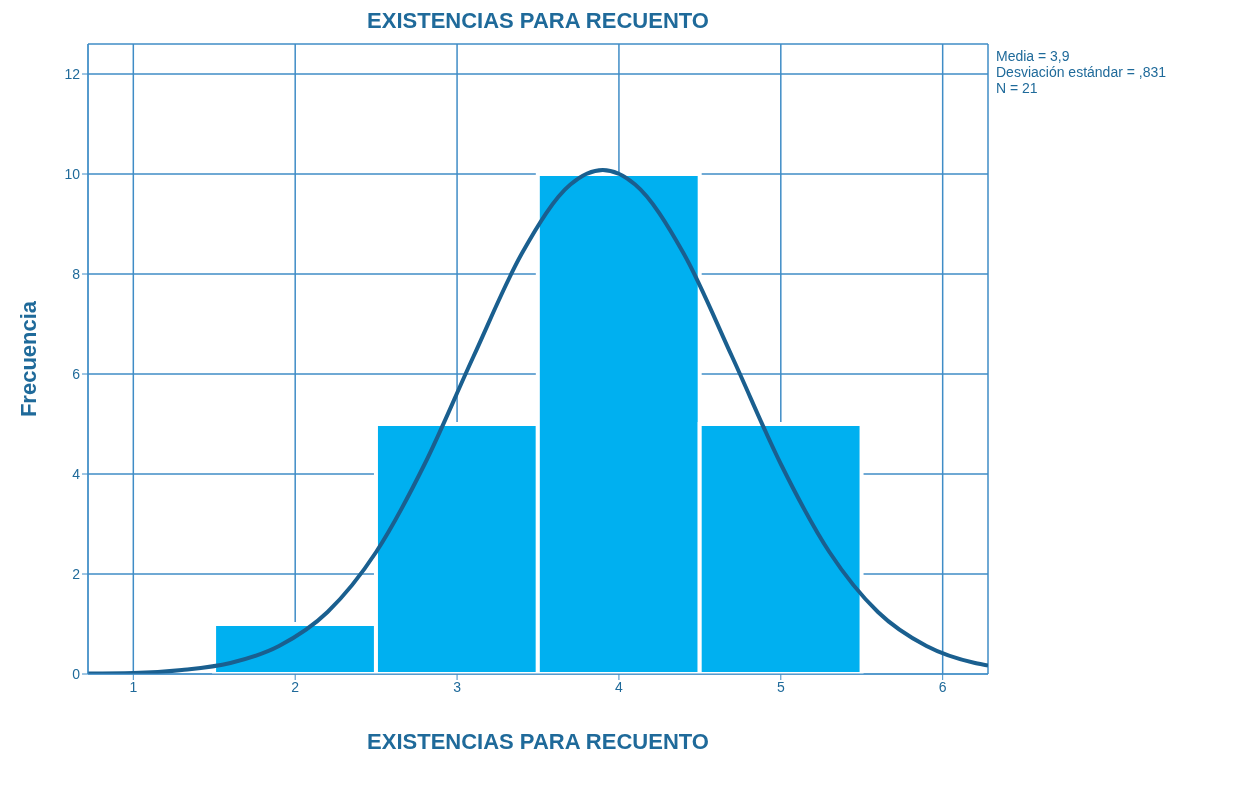  Describe the element at coordinates (1017, 88) in the screenshot. I see `text: N = 21` at that location.